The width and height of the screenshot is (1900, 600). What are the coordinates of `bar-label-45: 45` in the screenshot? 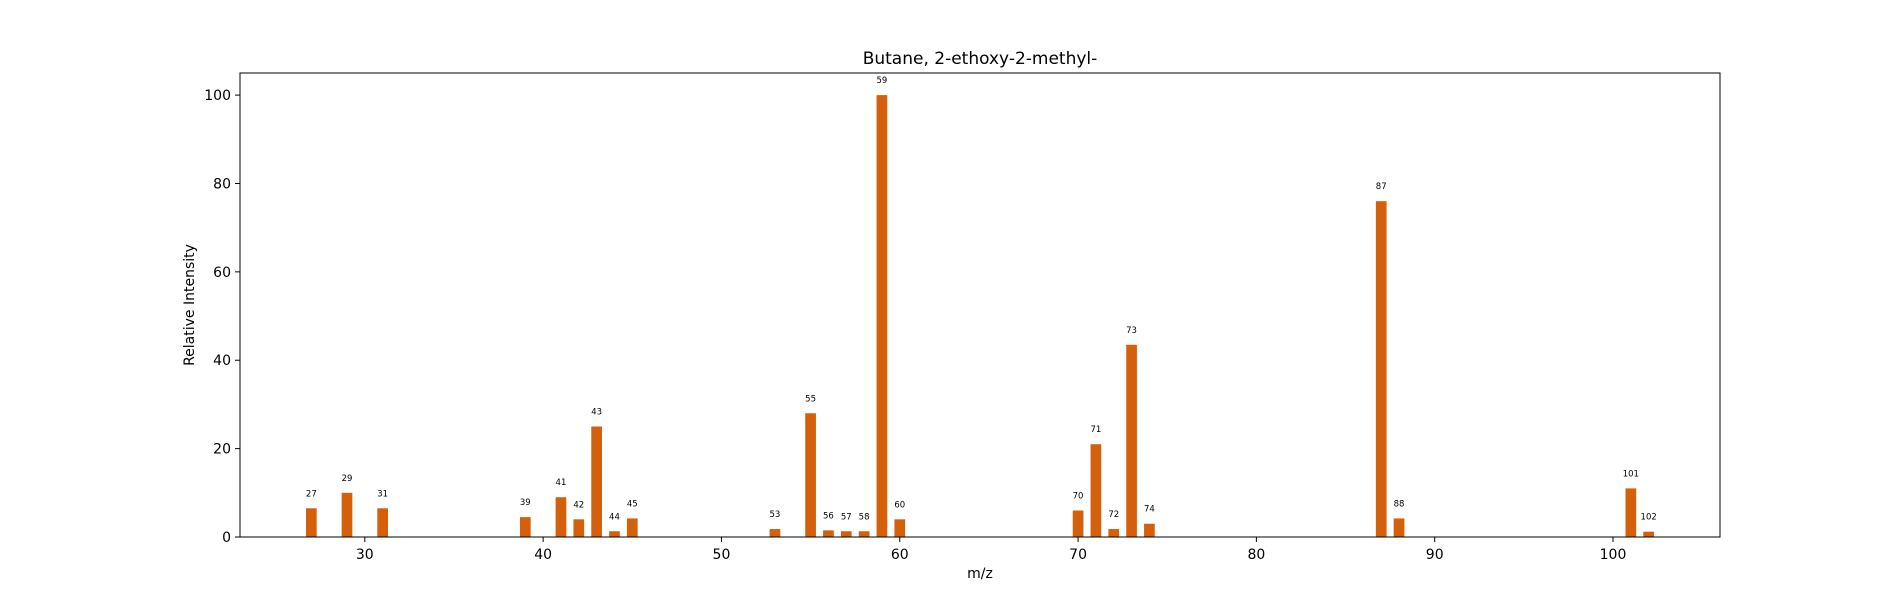 It's located at (632, 504).